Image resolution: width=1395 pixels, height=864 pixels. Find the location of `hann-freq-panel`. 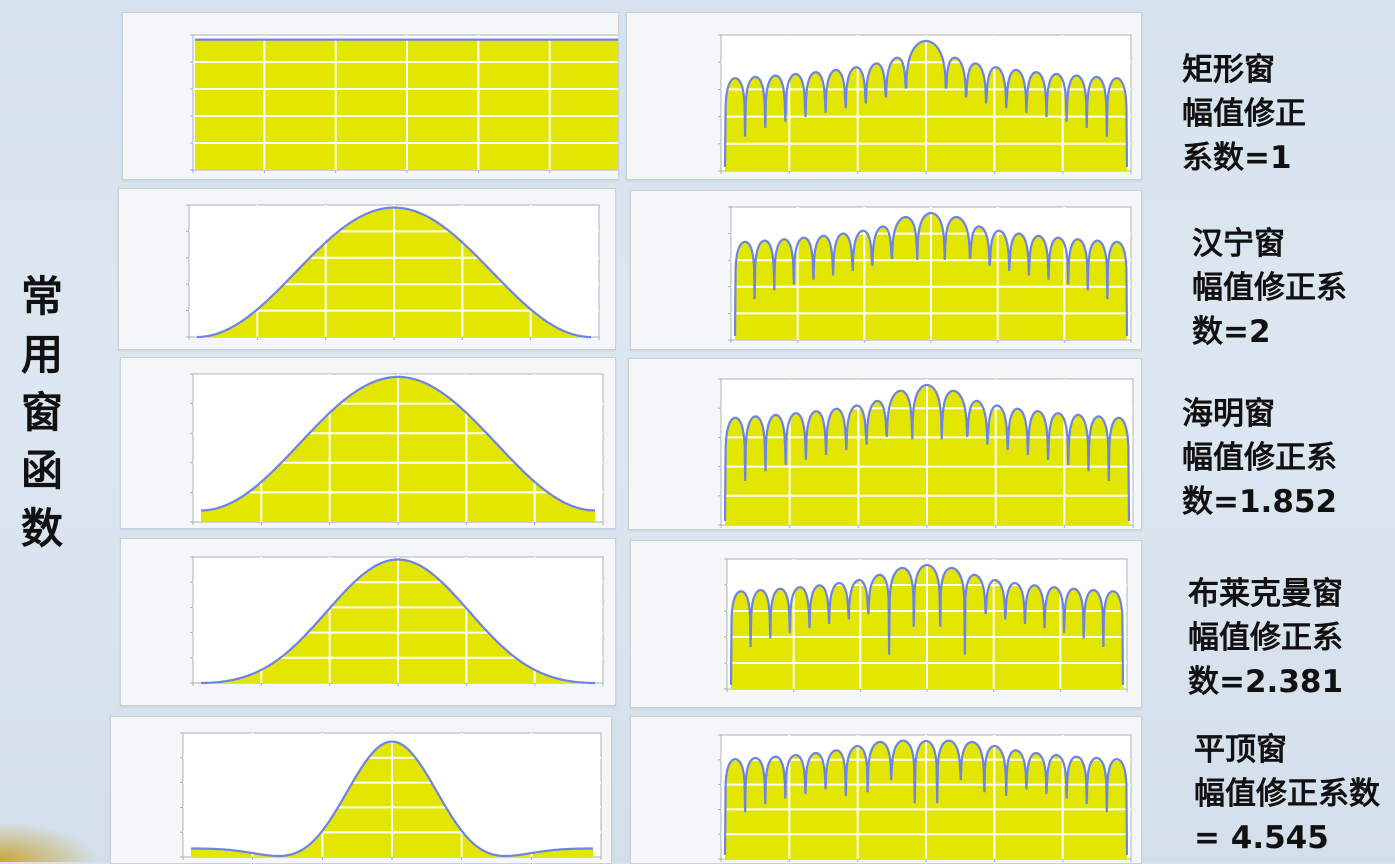

hann-freq-panel is located at coordinates (886, 270).